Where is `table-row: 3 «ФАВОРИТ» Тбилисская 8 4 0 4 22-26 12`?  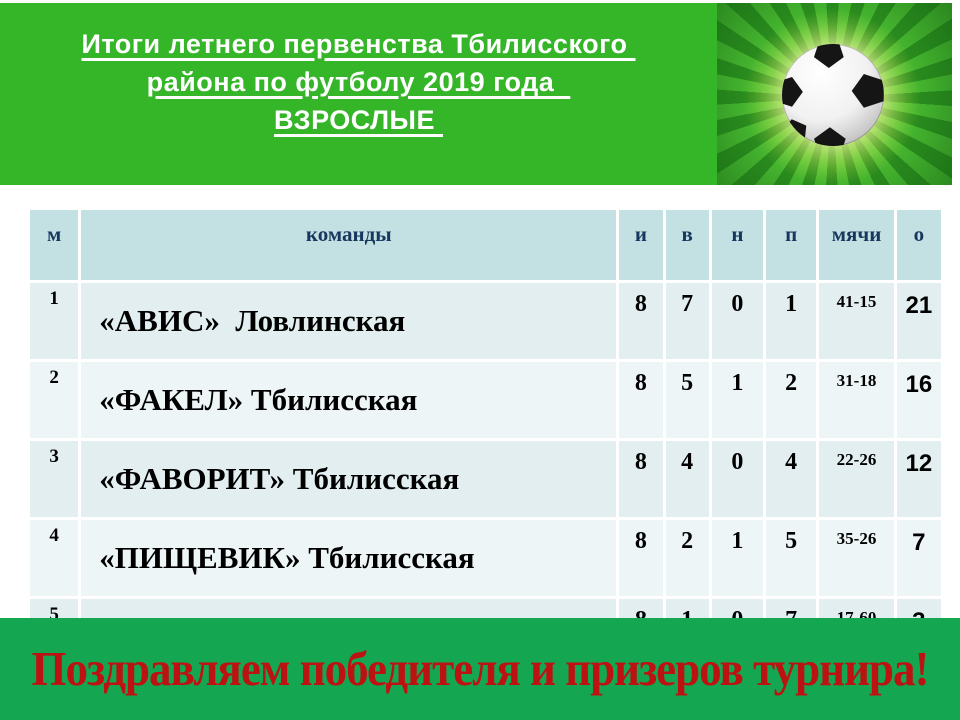
table-row: 3 «ФАВОРИТ» Тбилисская 8 4 0 4 22-26 12 is located at coordinates (485, 479).